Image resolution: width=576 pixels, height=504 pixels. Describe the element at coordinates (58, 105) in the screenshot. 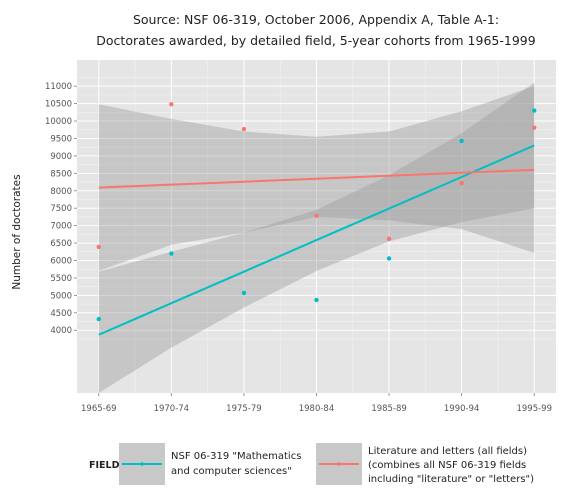

I see `y-tick-label: 10500` at that location.